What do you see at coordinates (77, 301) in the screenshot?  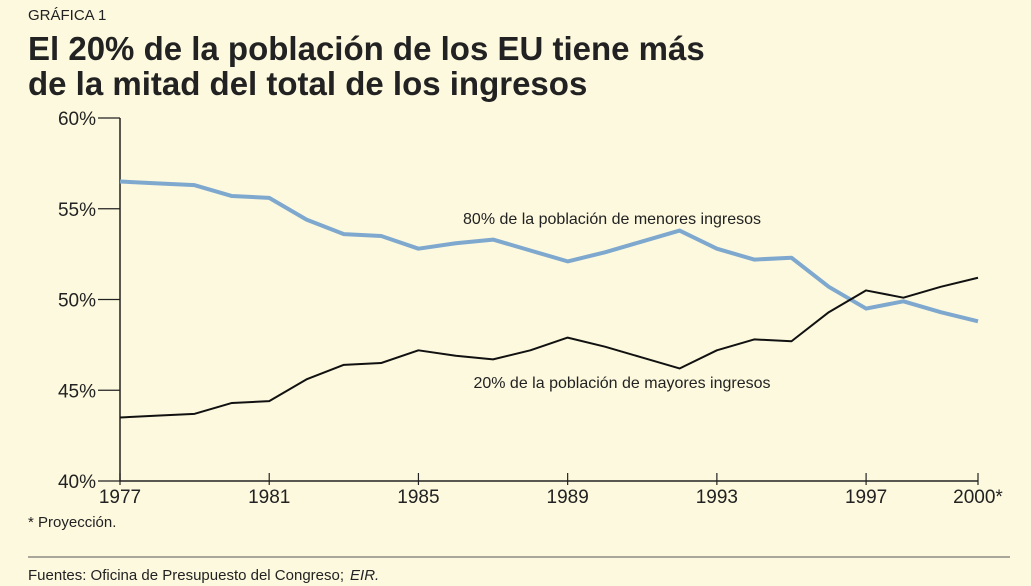 I see `y-tick-label: 50%` at bounding box center [77, 301].